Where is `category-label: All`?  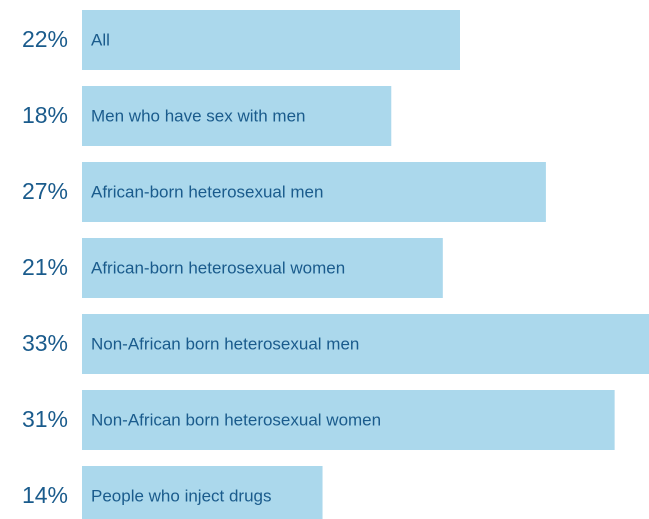 category-label: All is located at coordinates (100, 39).